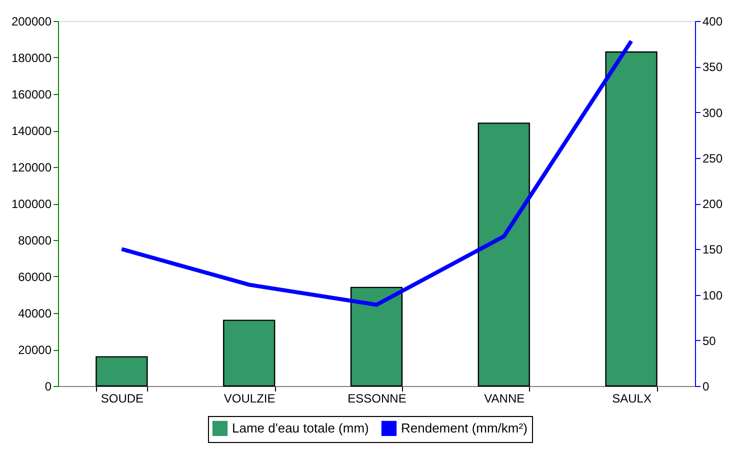 The image size is (742, 455). I want to click on y-tick-label: 20000, so click(35, 350).